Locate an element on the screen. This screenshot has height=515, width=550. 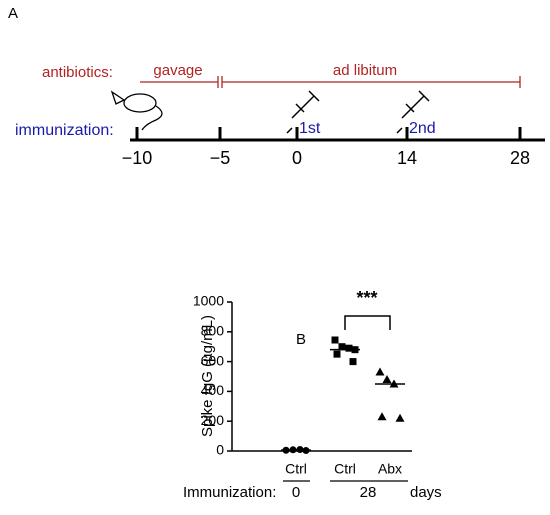
timeline-tick-label: 14 is located at coordinates (407, 158).